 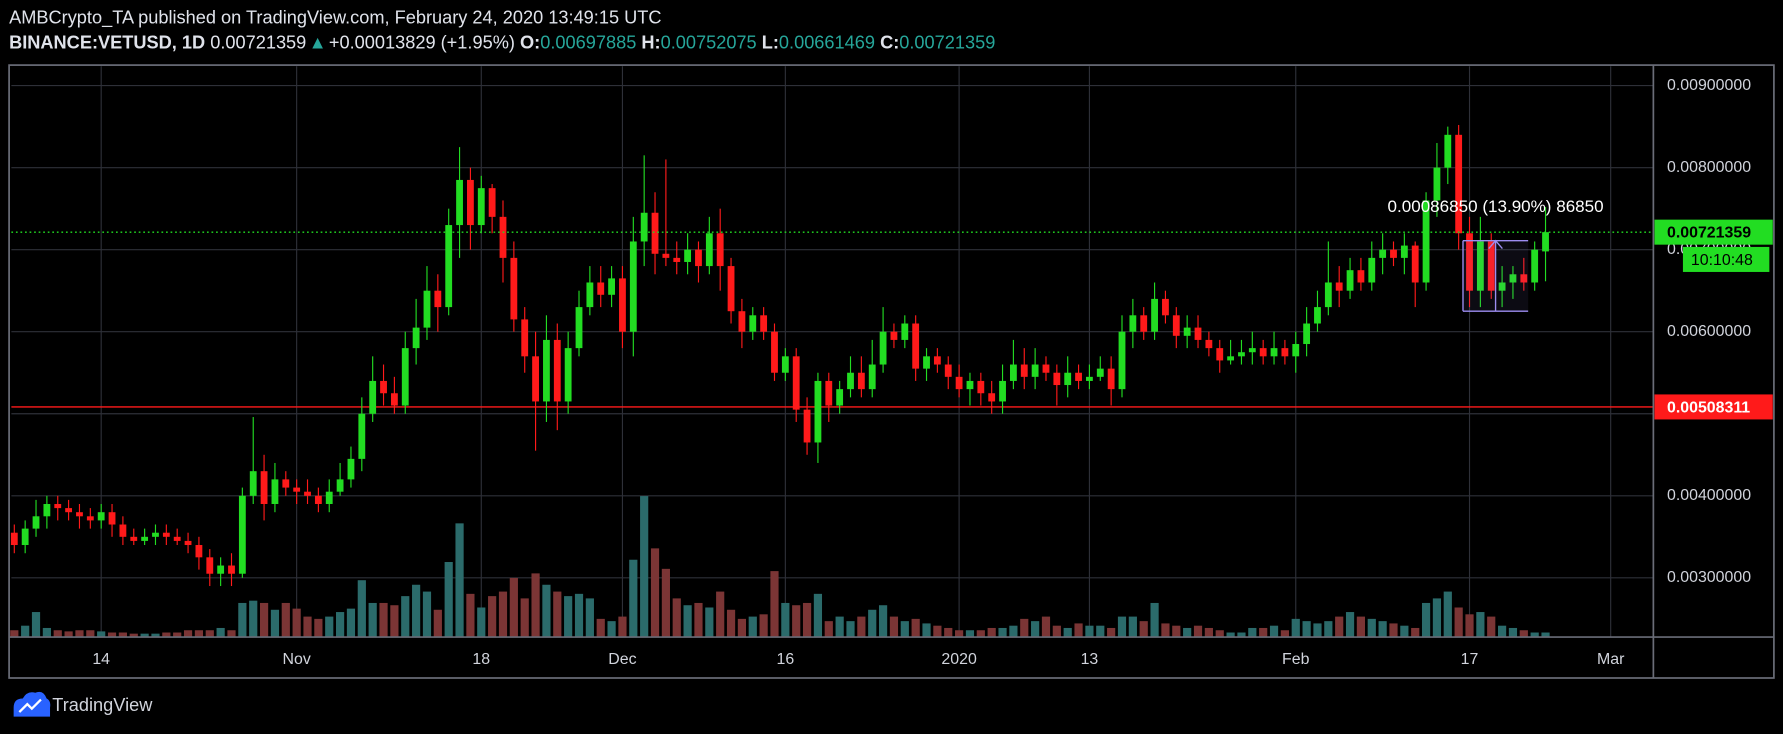 What do you see at coordinates (827, 42) in the screenshot?
I see `ohlc-value: 0.00661469` at bounding box center [827, 42].